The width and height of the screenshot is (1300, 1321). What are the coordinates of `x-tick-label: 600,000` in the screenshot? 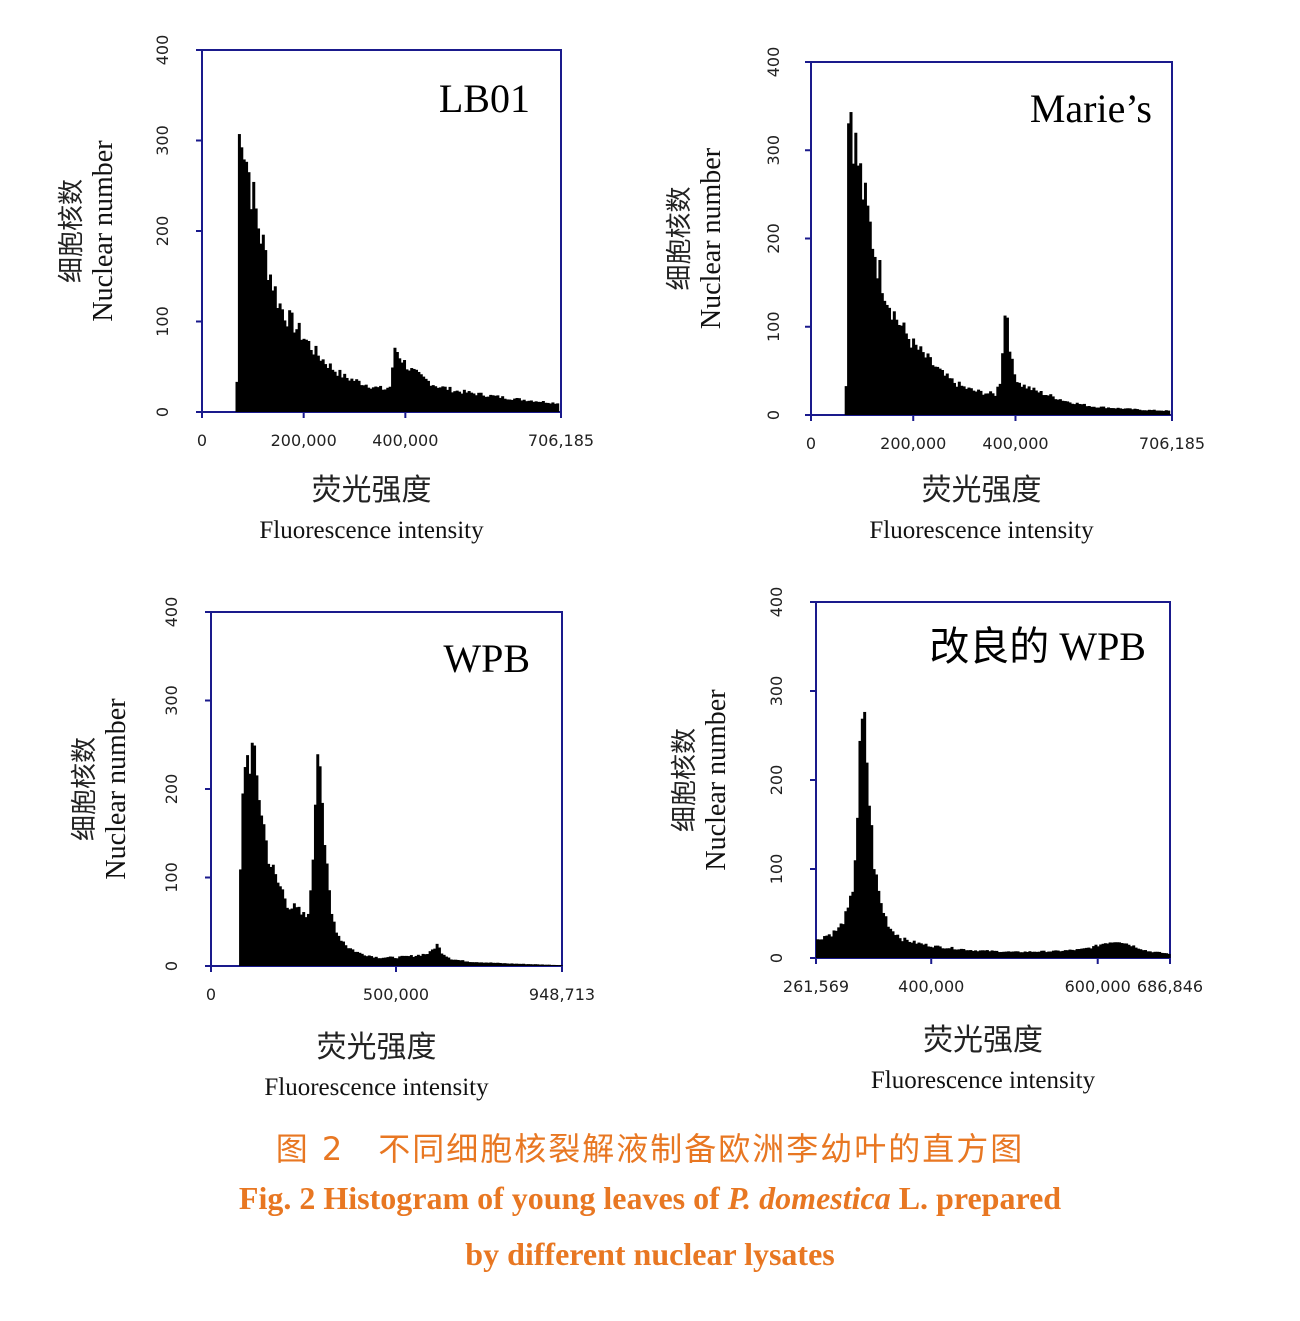 It's located at (1098, 986).